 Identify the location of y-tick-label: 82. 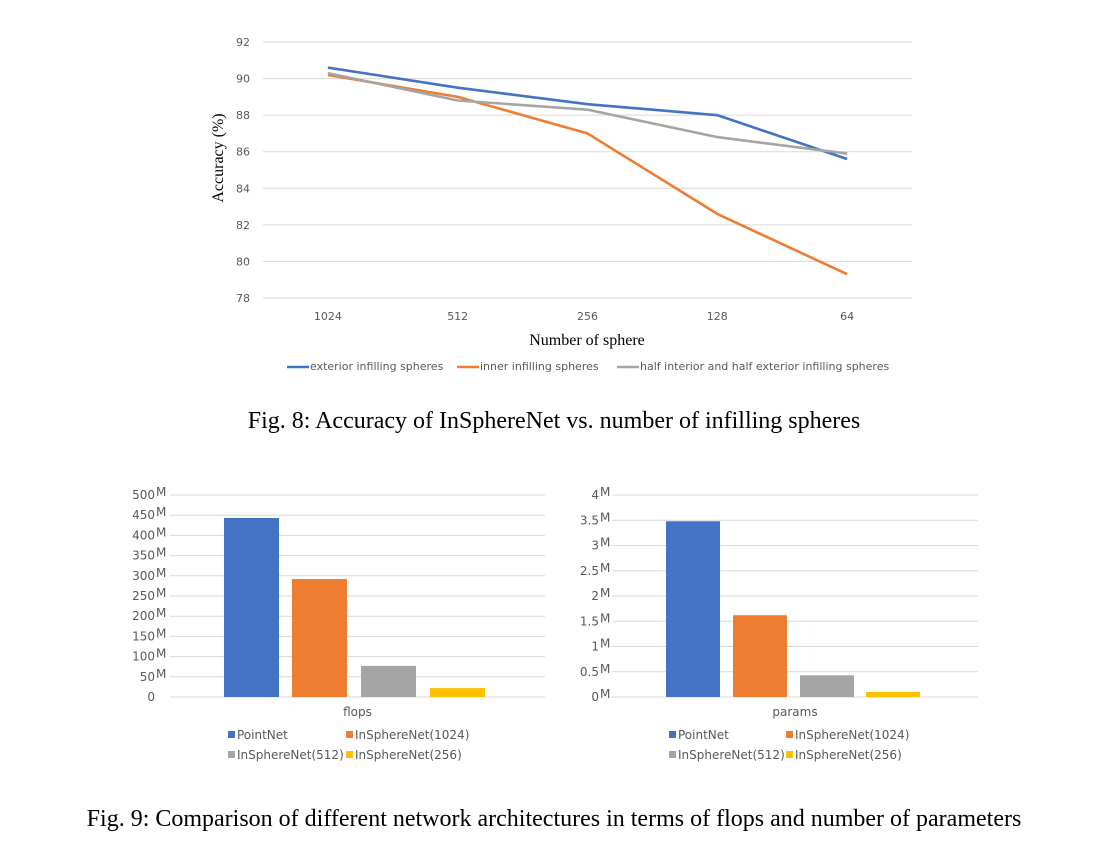
(243, 225).